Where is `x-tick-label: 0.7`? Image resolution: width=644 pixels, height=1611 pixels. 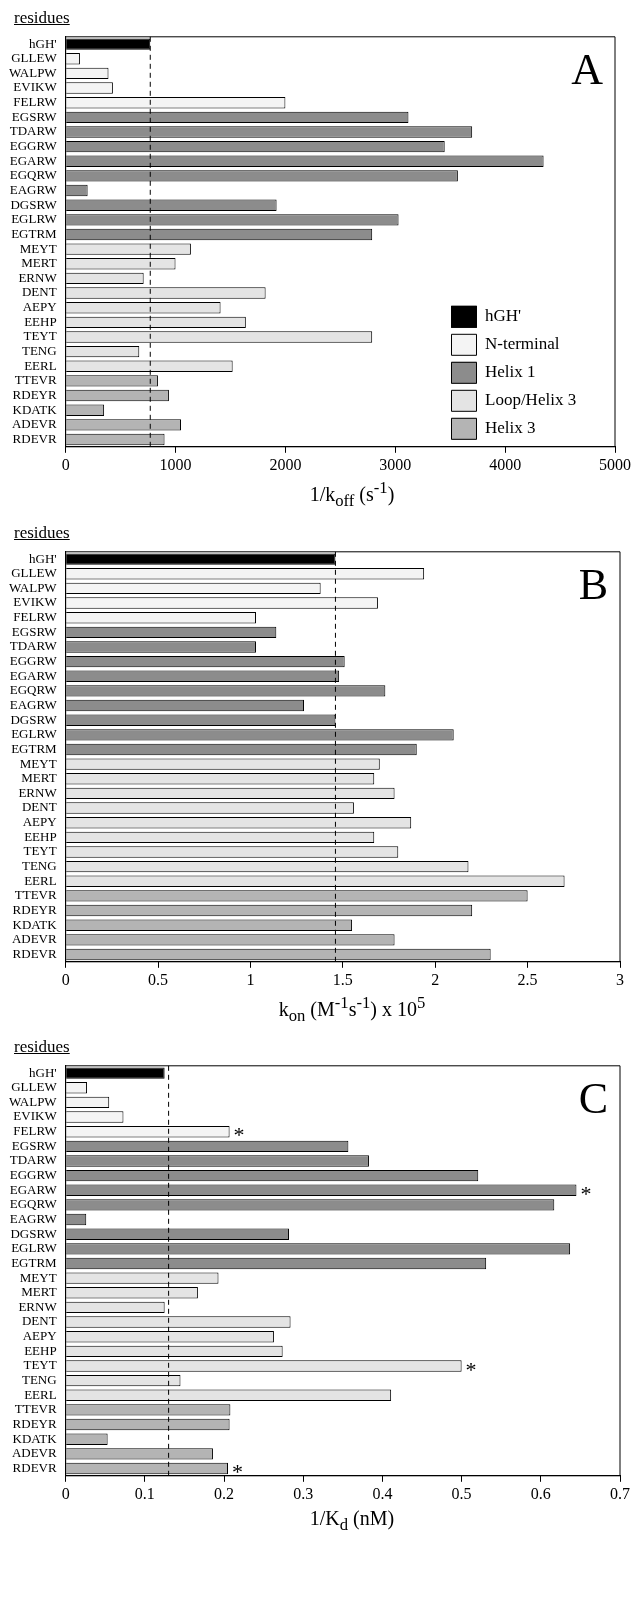
x-tick-label: 0.7 is located at coordinates (620, 1493).